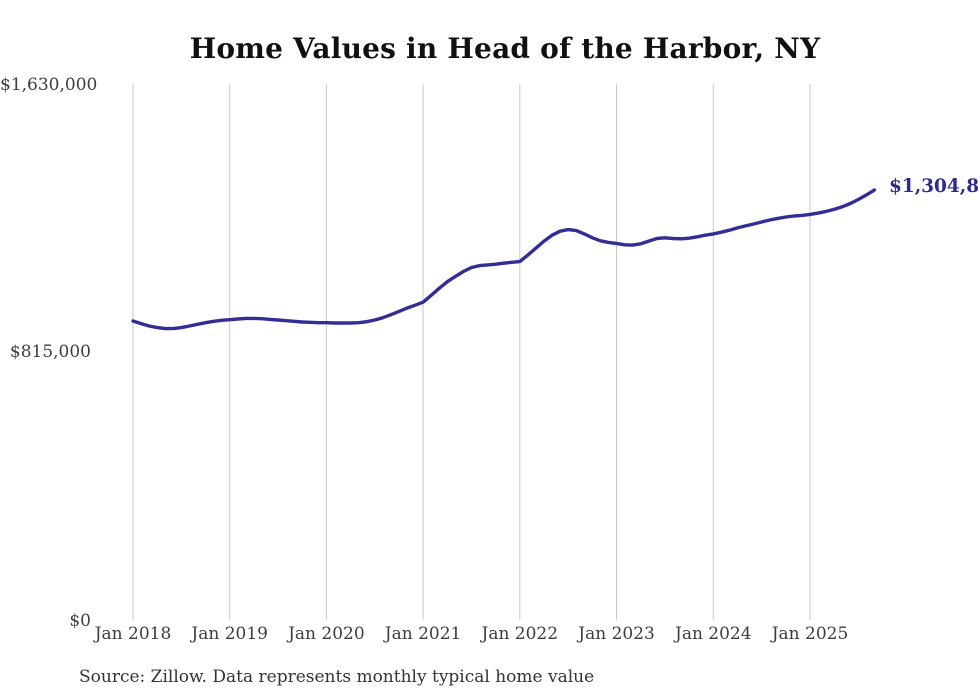  What do you see at coordinates (810, 634) in the screenshot?
I see `x-axis-tick-label: Jan 2025` at bounding box center [810, 634].